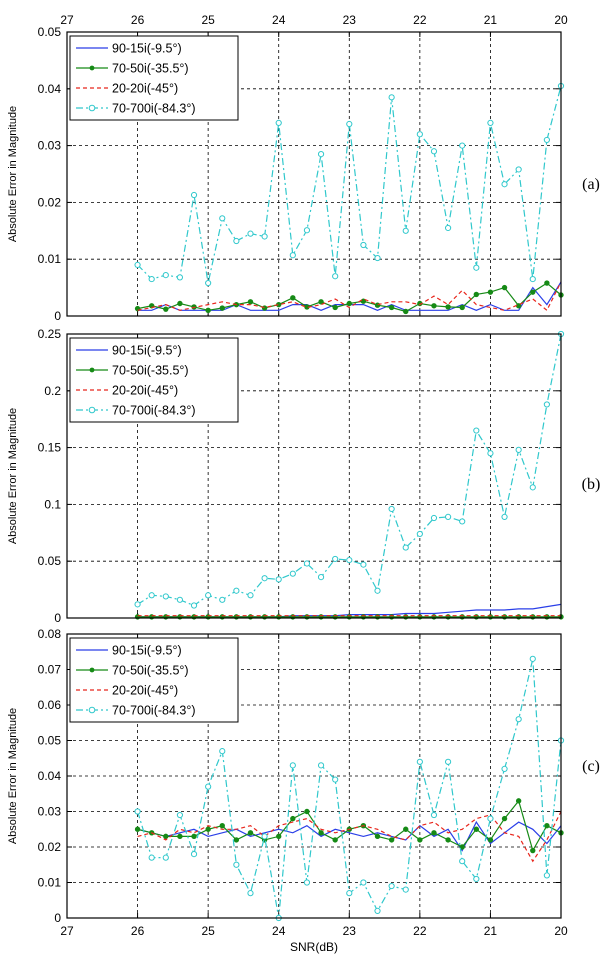  What do you see at coordinates (491, 20) in the screenshot?
I see `x-tick-label-top: 21` at bounding box center [491, 20].